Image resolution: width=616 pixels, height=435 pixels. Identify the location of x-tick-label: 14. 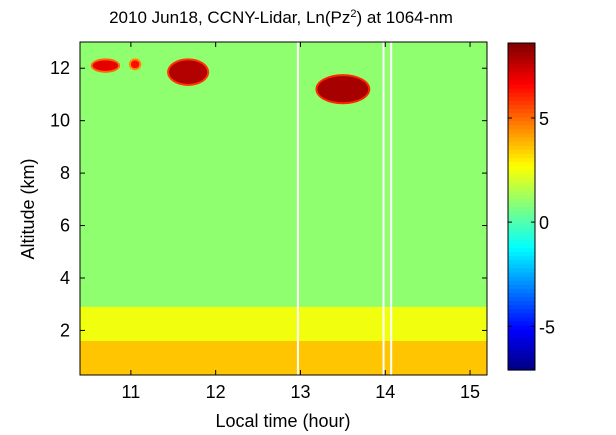
(385, 392).